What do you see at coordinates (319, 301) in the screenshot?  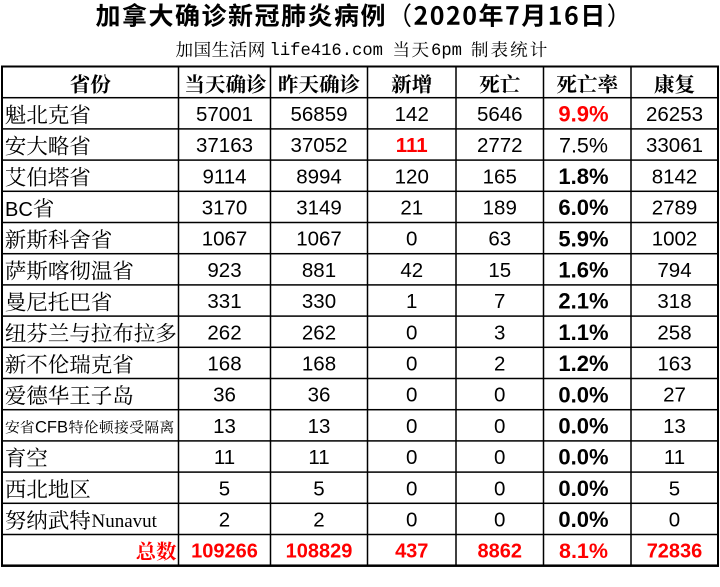 I see `svg-text: 330` at bounding box center [319, 301].